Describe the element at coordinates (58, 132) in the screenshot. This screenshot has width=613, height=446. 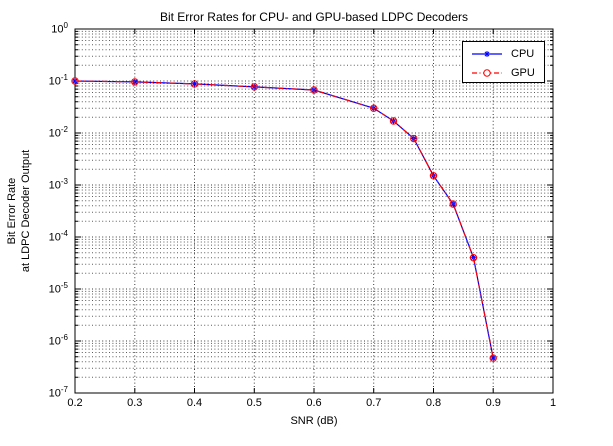
I see `y-tick-label: 10⁻²` at that location.